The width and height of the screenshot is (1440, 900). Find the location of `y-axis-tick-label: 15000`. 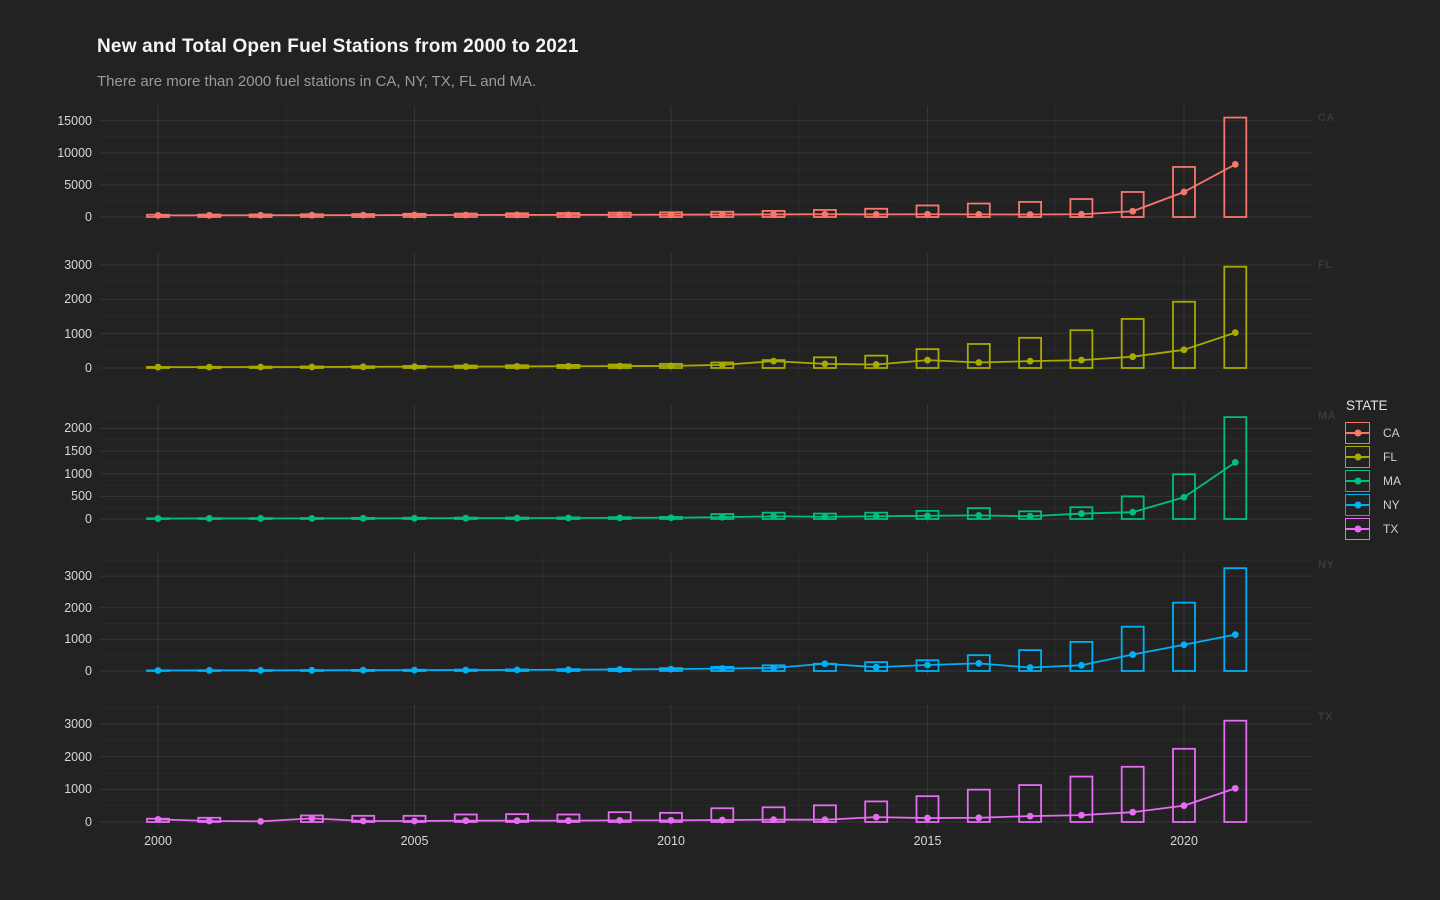

y-axis-tick-label: 15000 is located at coordinates (74, 120).